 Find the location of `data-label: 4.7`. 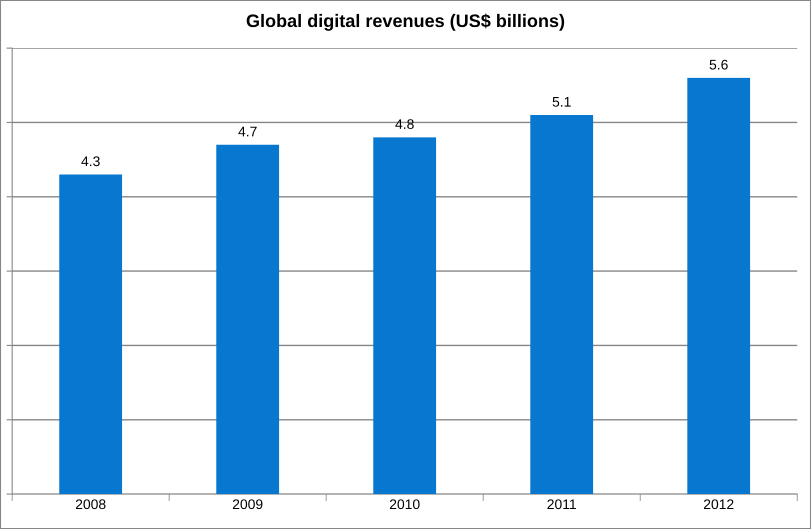

data-label: 4.7 is located at coordinates (247, 131).